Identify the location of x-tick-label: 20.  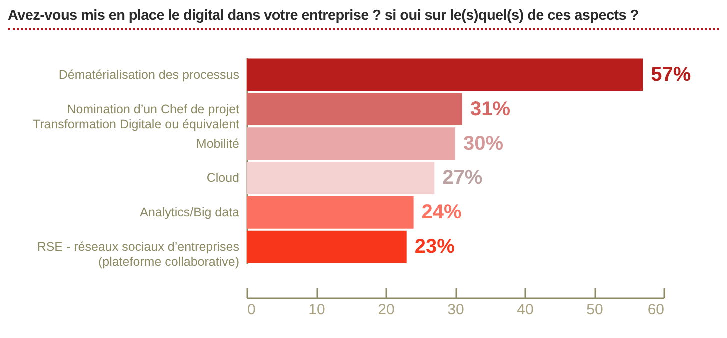
(386, 310).